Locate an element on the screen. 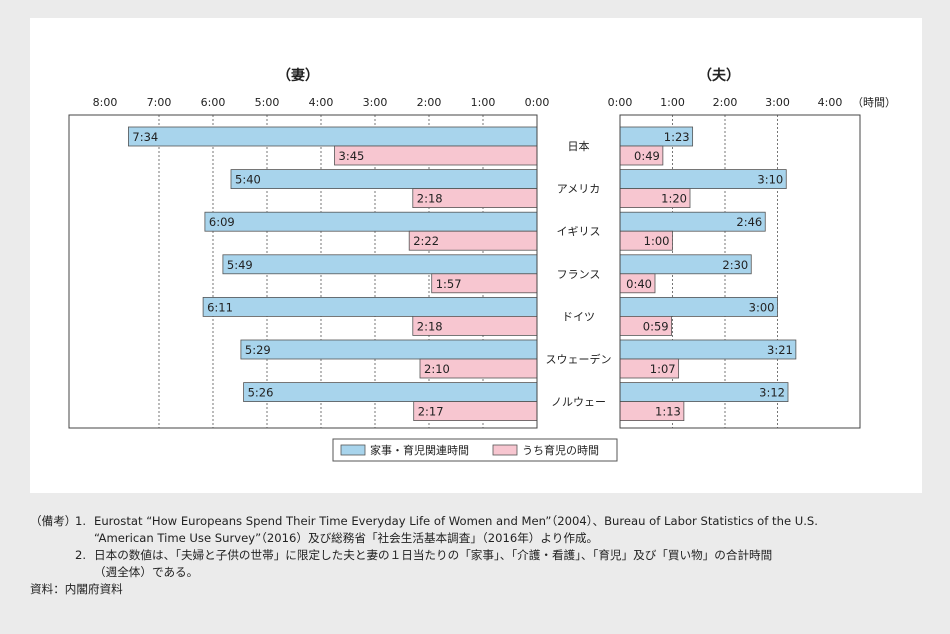  husband-plot-frame is located at coordinates (740, 271).